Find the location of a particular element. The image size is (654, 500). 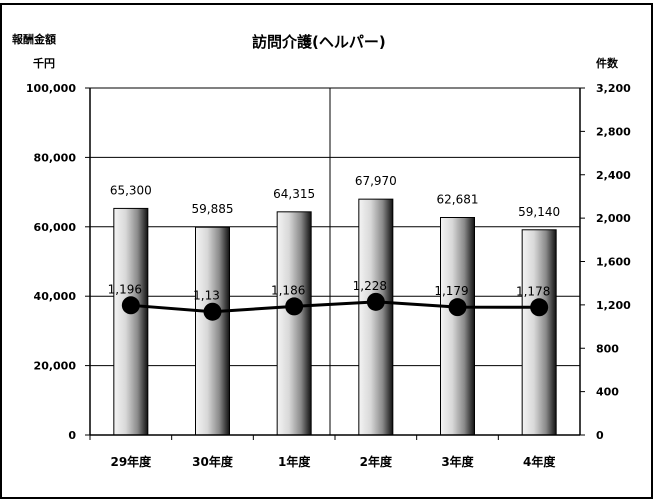

category-label: 30年度 is located at coordinates (213, 461).